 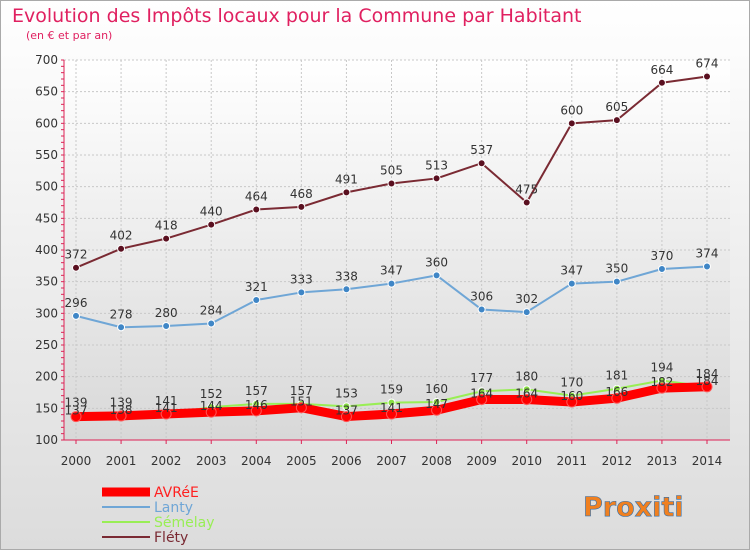 I want to click on data-label: 664, so click(x=661, y=70).